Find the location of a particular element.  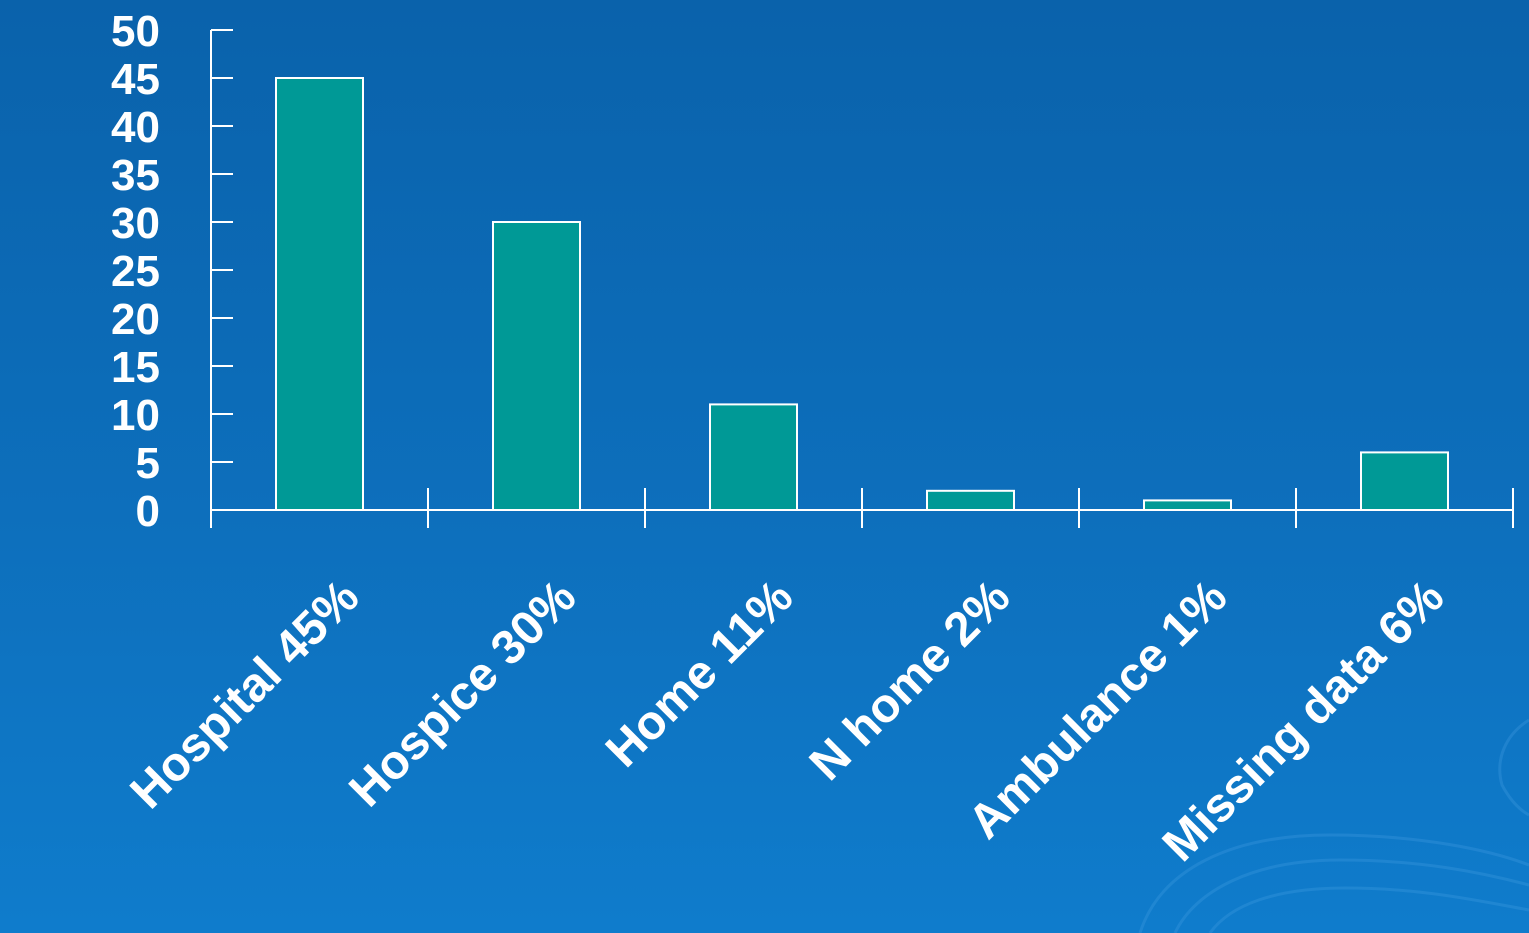

x-category-label: Home 11% is located at coordinates (699, 673).